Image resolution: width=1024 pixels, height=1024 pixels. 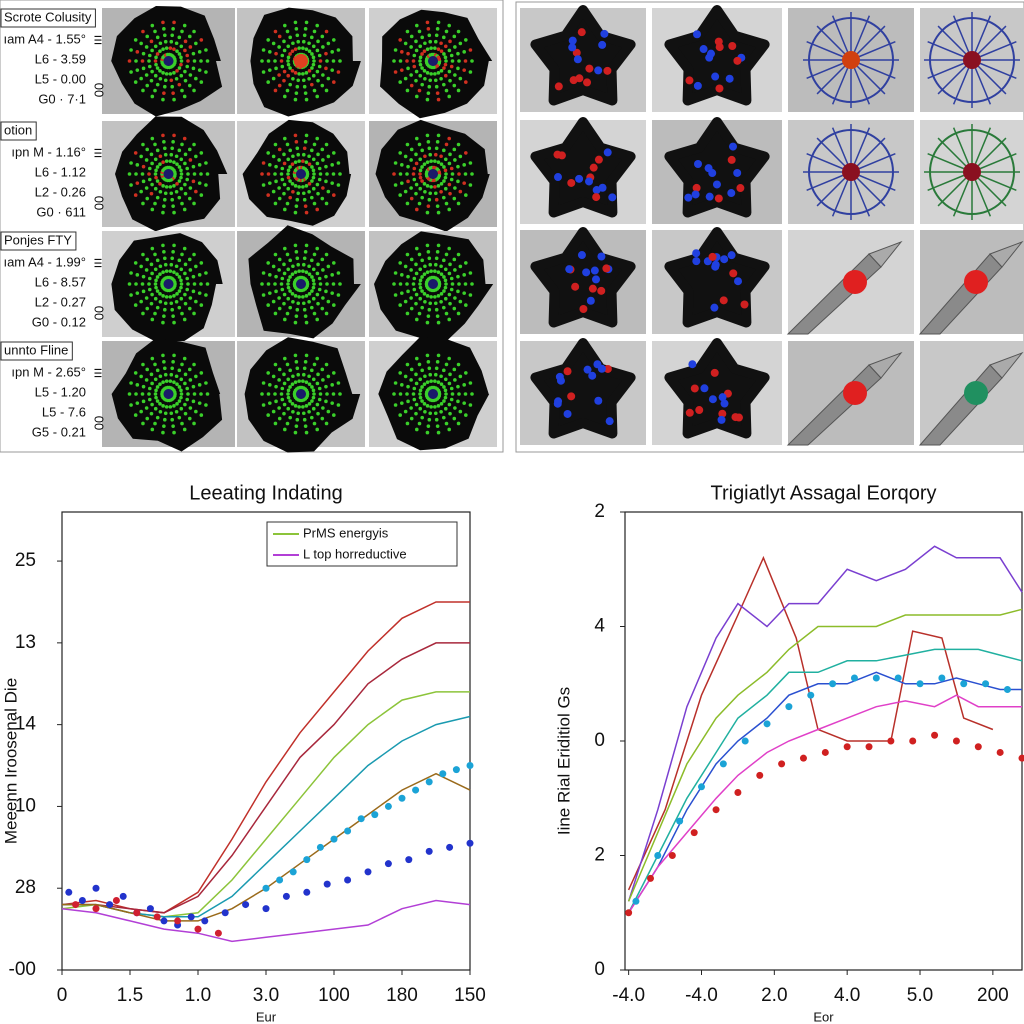 I want to click on row-line: L6 - 8.57, so click(x=60, y=281).